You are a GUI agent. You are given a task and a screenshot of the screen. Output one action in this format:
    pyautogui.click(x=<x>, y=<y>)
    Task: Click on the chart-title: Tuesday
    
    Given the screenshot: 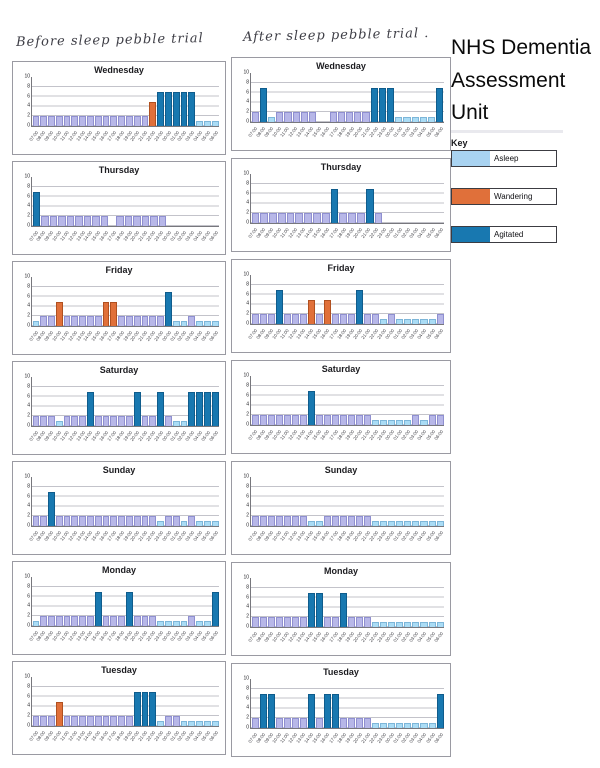 What is the action you would take?
    pyautogui.click(x=119, y=670)
    